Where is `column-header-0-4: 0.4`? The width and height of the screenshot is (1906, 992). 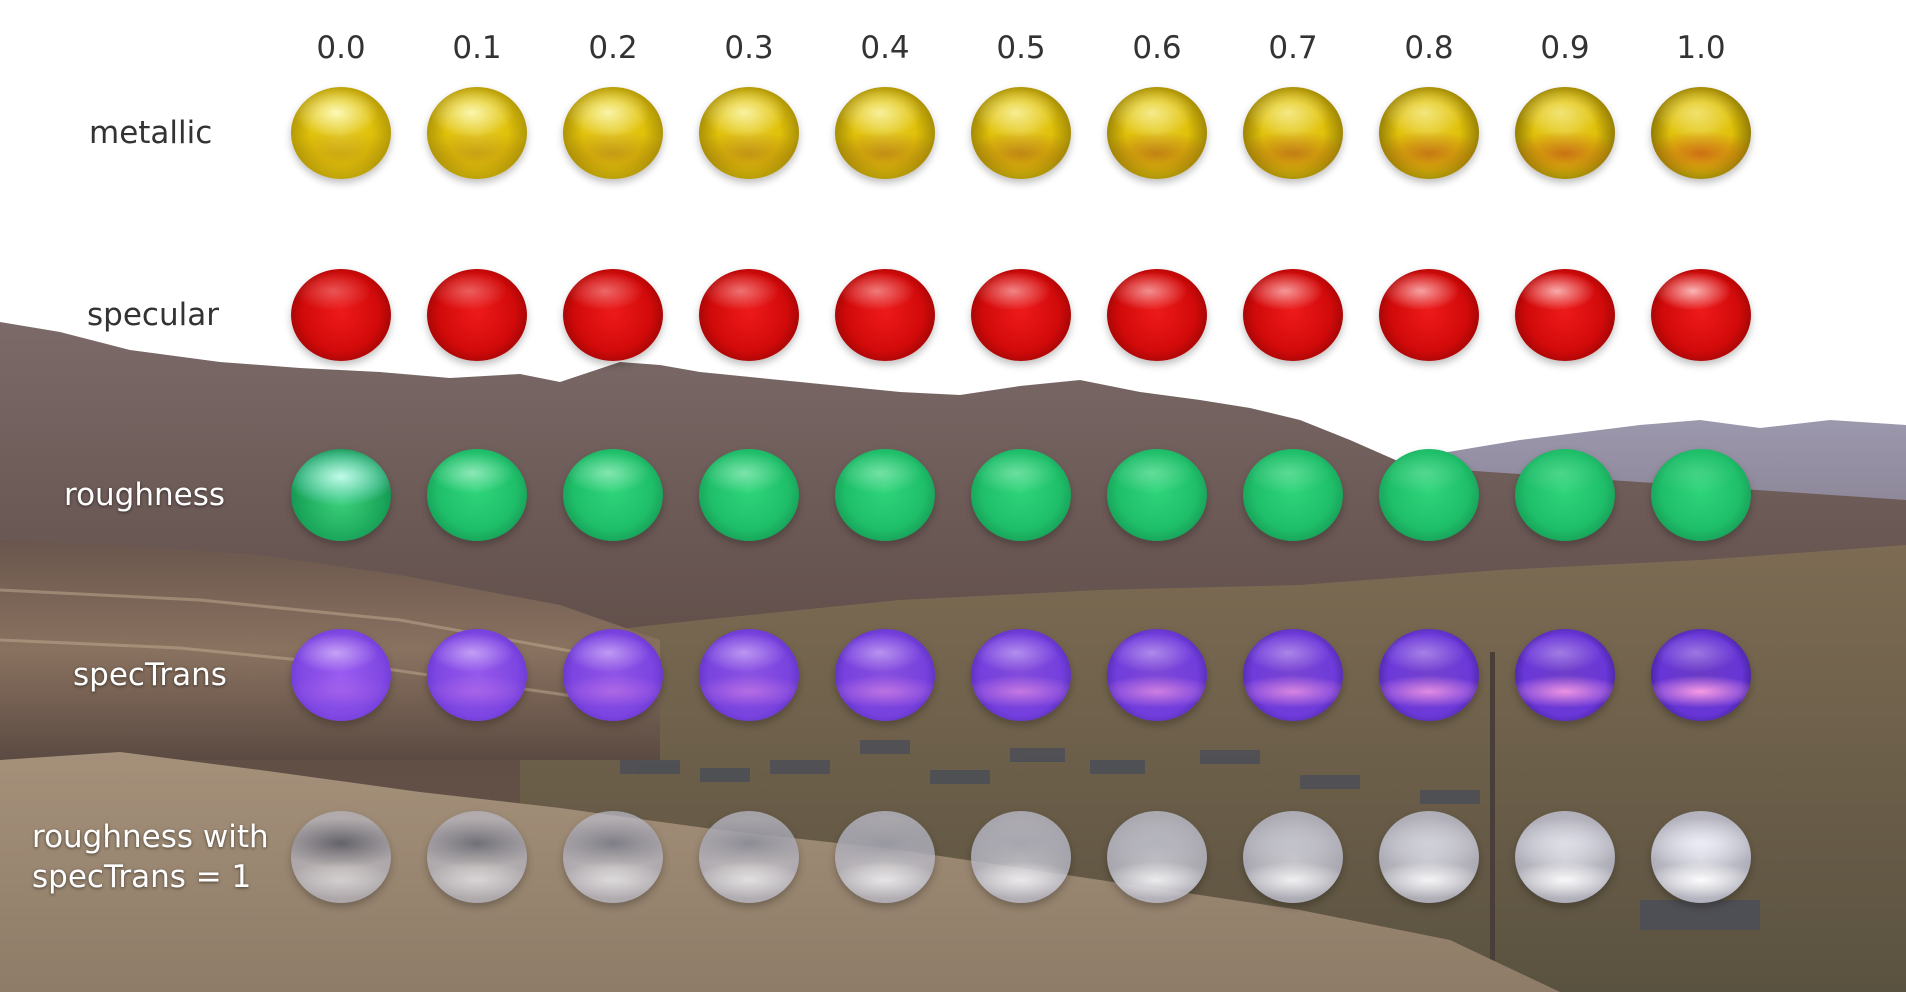
column-header-0-4: 0.4 is located at coordinates (885, 48).